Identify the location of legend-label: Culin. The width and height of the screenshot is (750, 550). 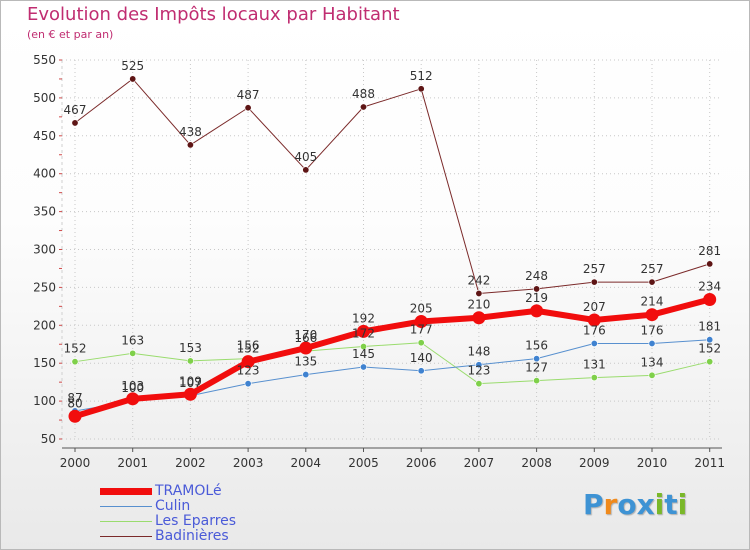
(173, 506).